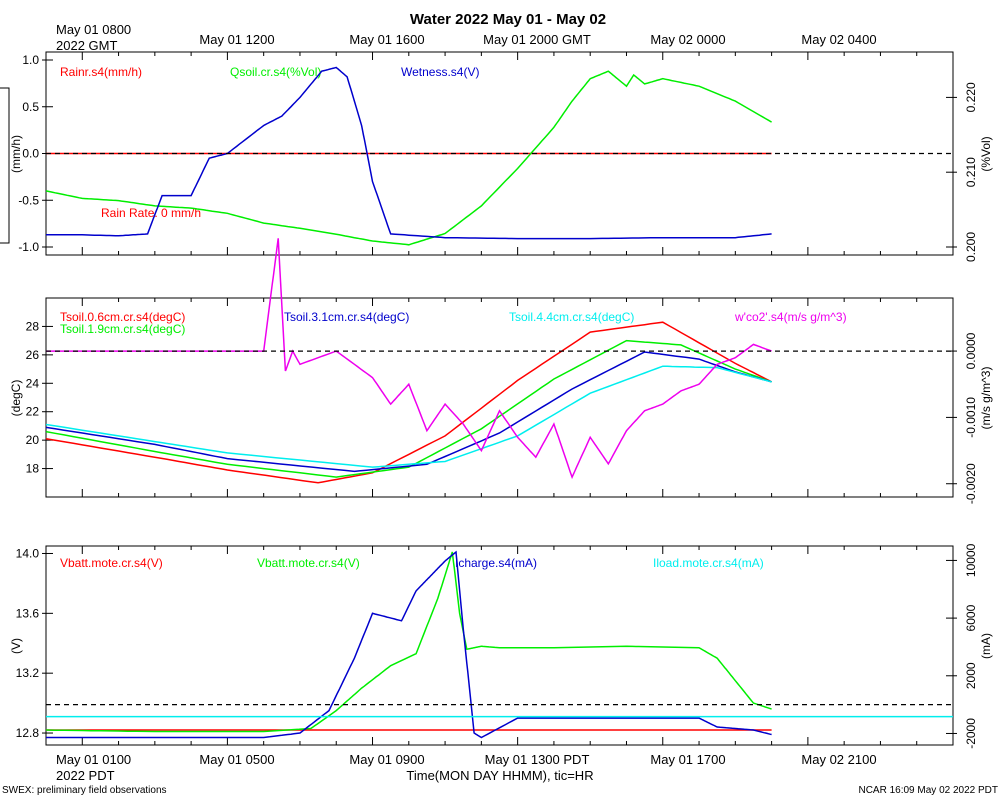  What do you see at coordinates (537, 759) in the screenshot?
I see `bottom-axis-tick-label: May 01 1300 PDT` at bounding box center [537, 759].